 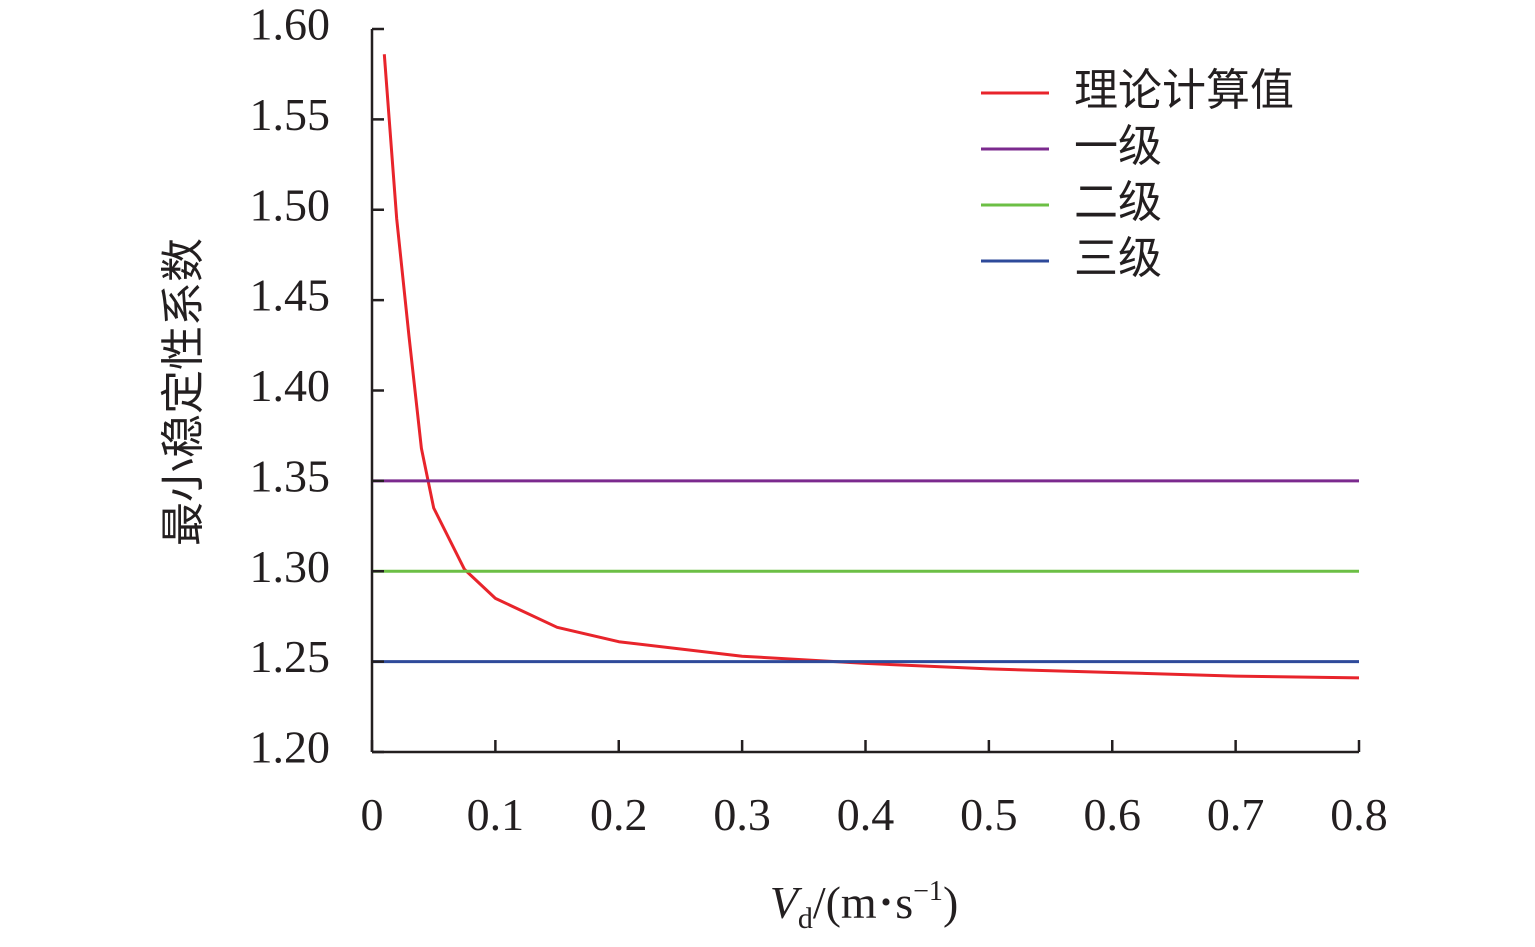 I want to click on x-tick-label: 0.8, so click(x=1359, y=814).